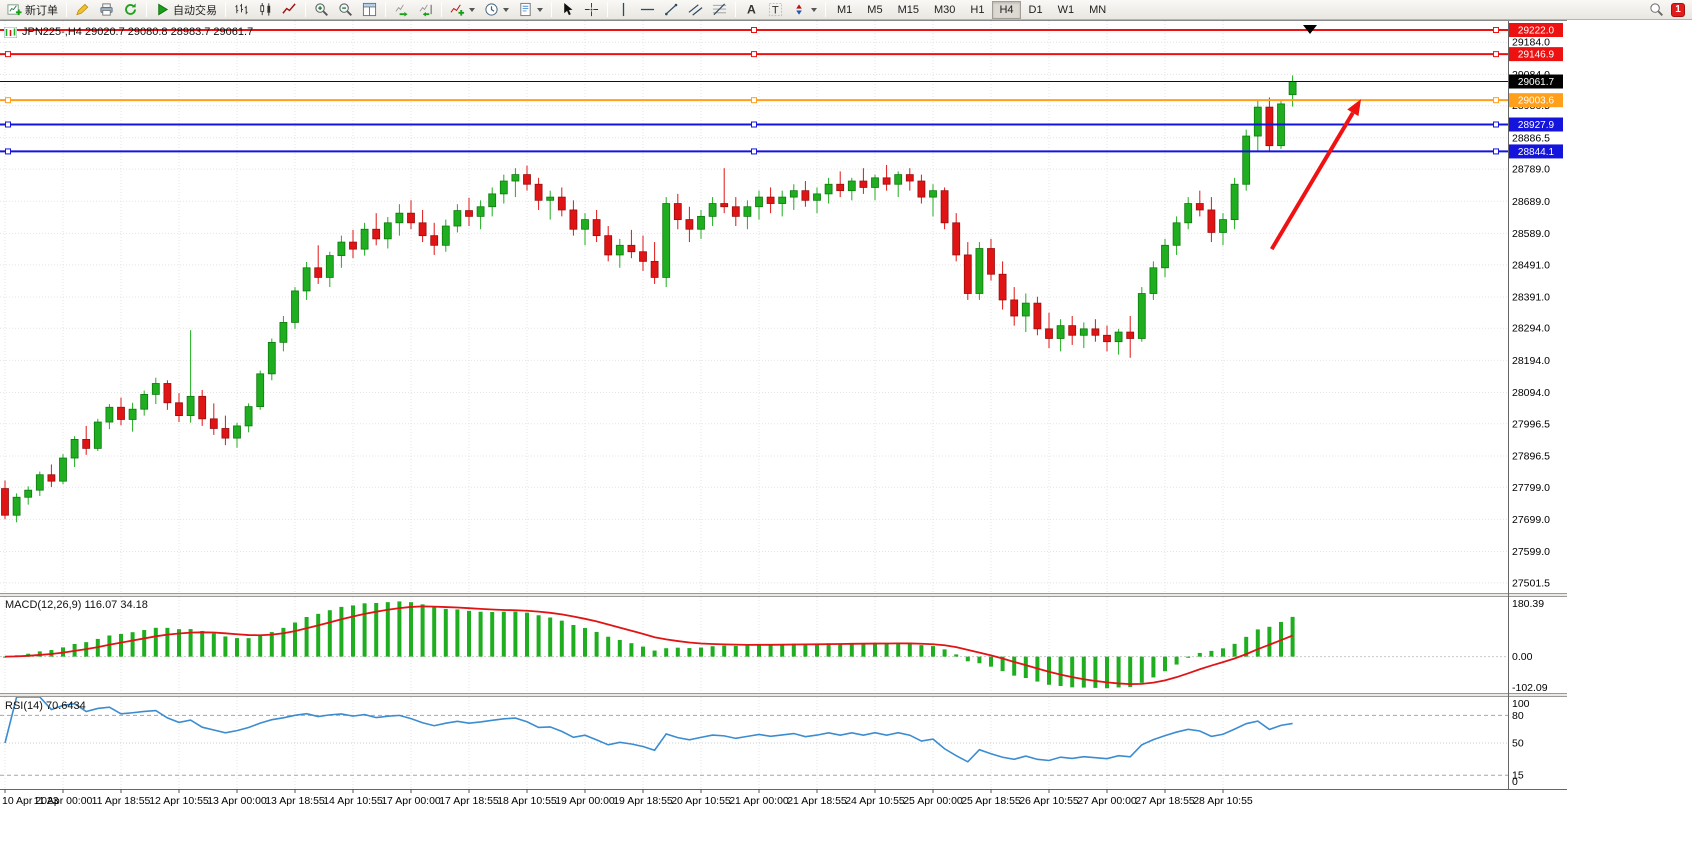 The height and width of the screenshot is (849, 1692). What do you see at coordinates (411, 801) in the screenshot?
I see `time-label: 17 Apr 00:00` at bounding box center [411, 801].